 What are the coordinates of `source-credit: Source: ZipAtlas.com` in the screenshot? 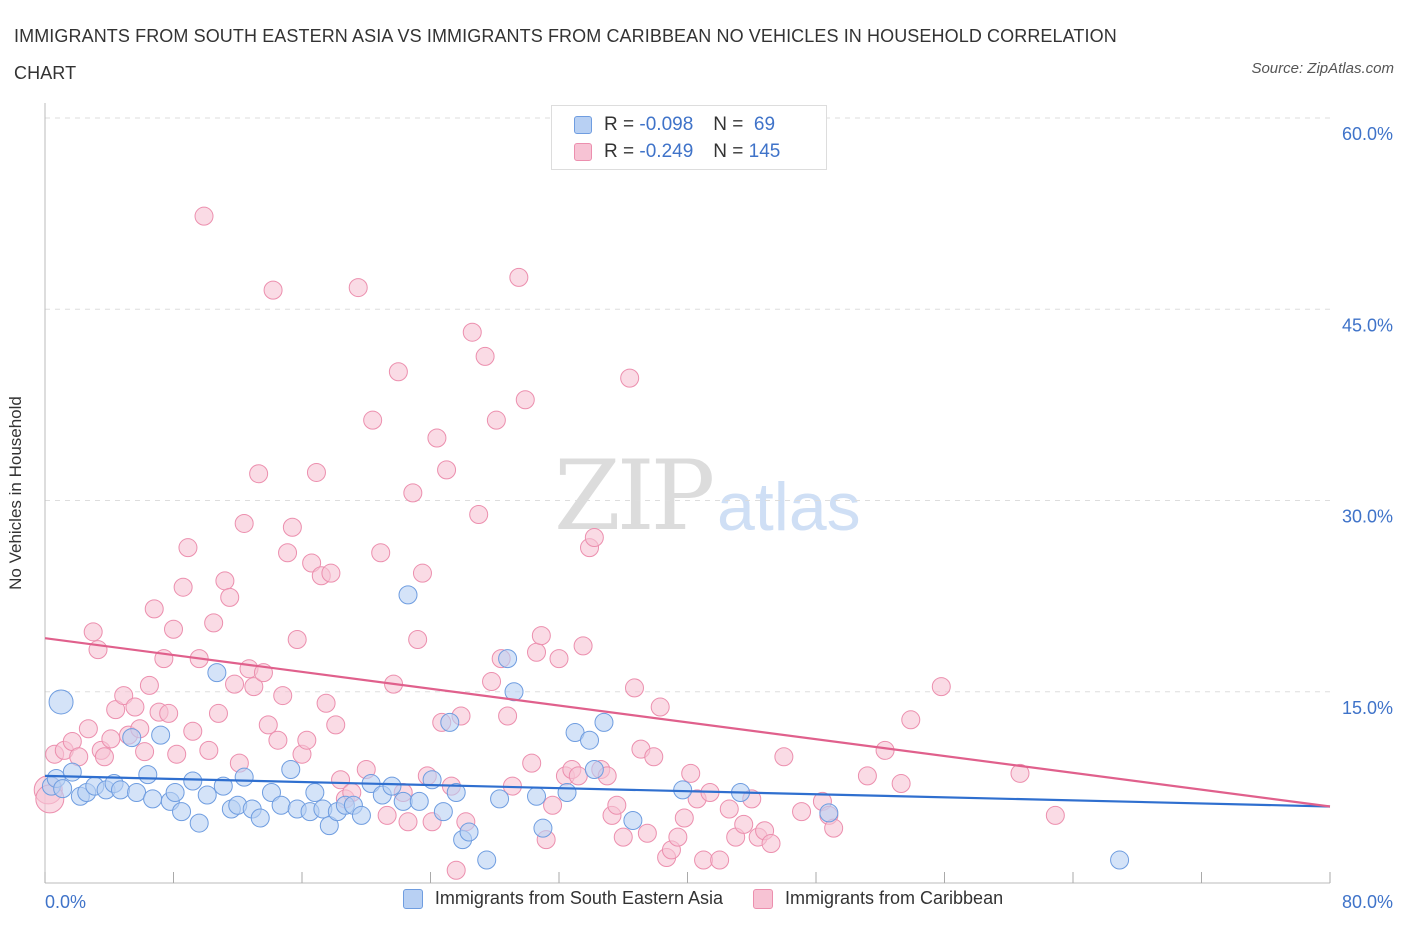 It's located at (1322, 68).